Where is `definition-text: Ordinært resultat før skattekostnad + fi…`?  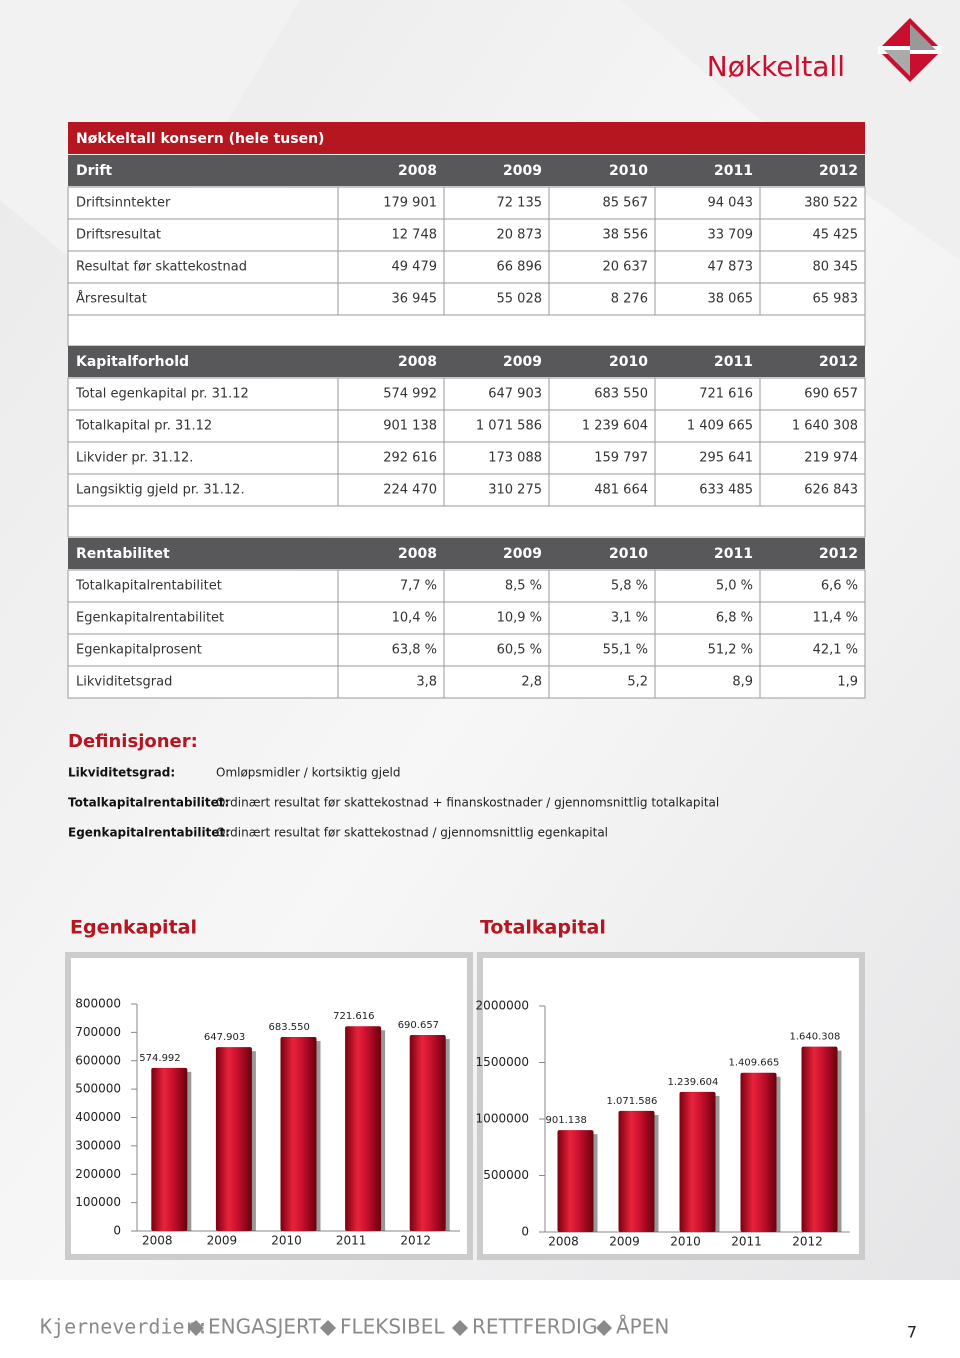
definition-text: Ordinært resultat før skattekostnad + fi… is located at coordinates (467, 803).